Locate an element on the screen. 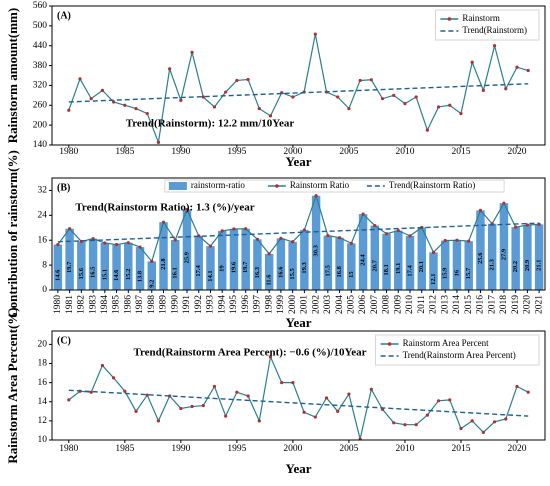  legend-label: Trend(Rainstorm Ratio) is located at coordinates (432, 185).